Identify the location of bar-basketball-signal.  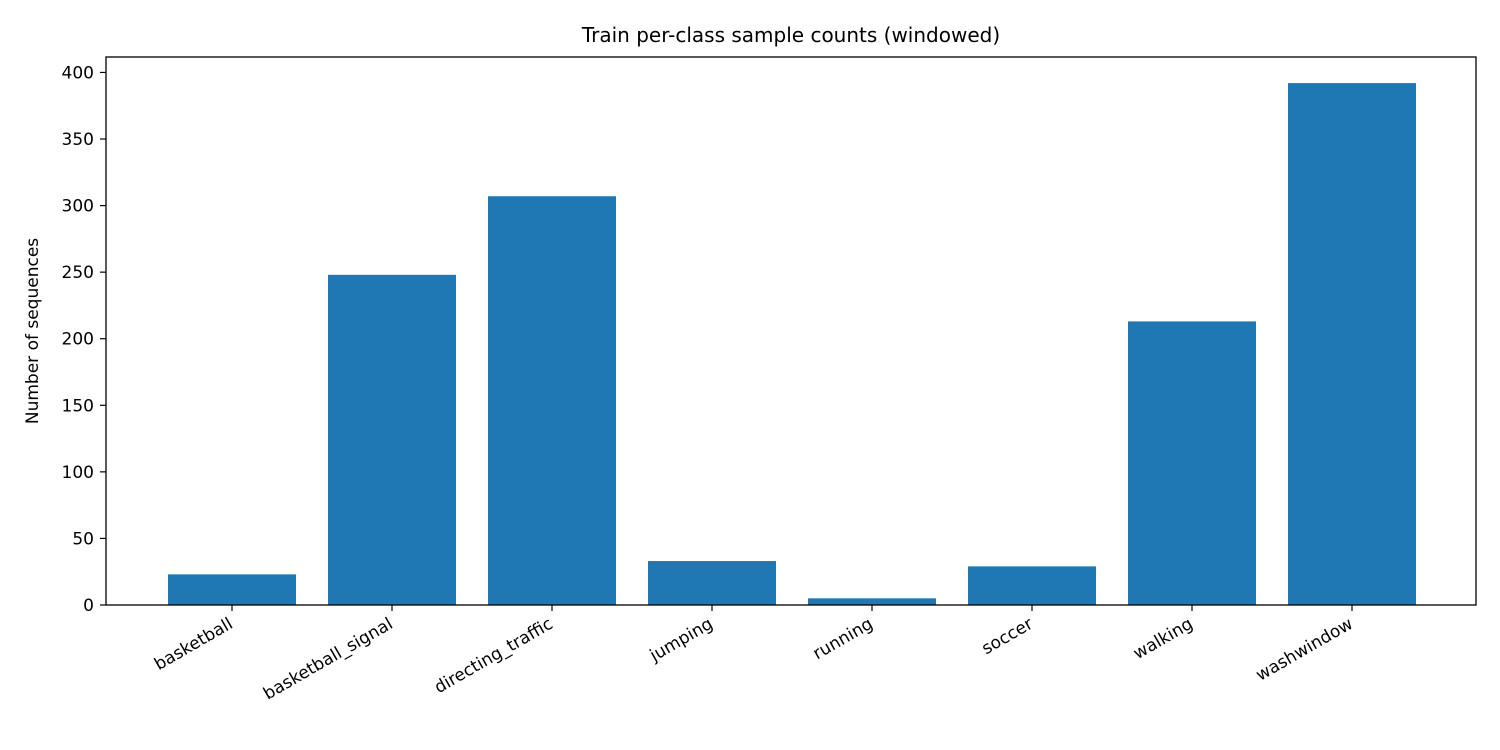
(392, 439).